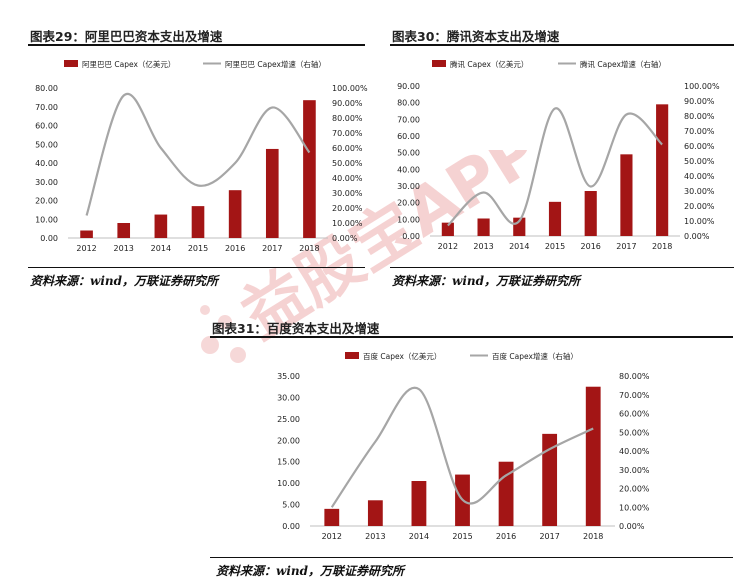  What do you see at coordinates (634, 489) in the screenshot?
I see `y-right-tick-label: 20.00%` at bounding box center [634, 489].